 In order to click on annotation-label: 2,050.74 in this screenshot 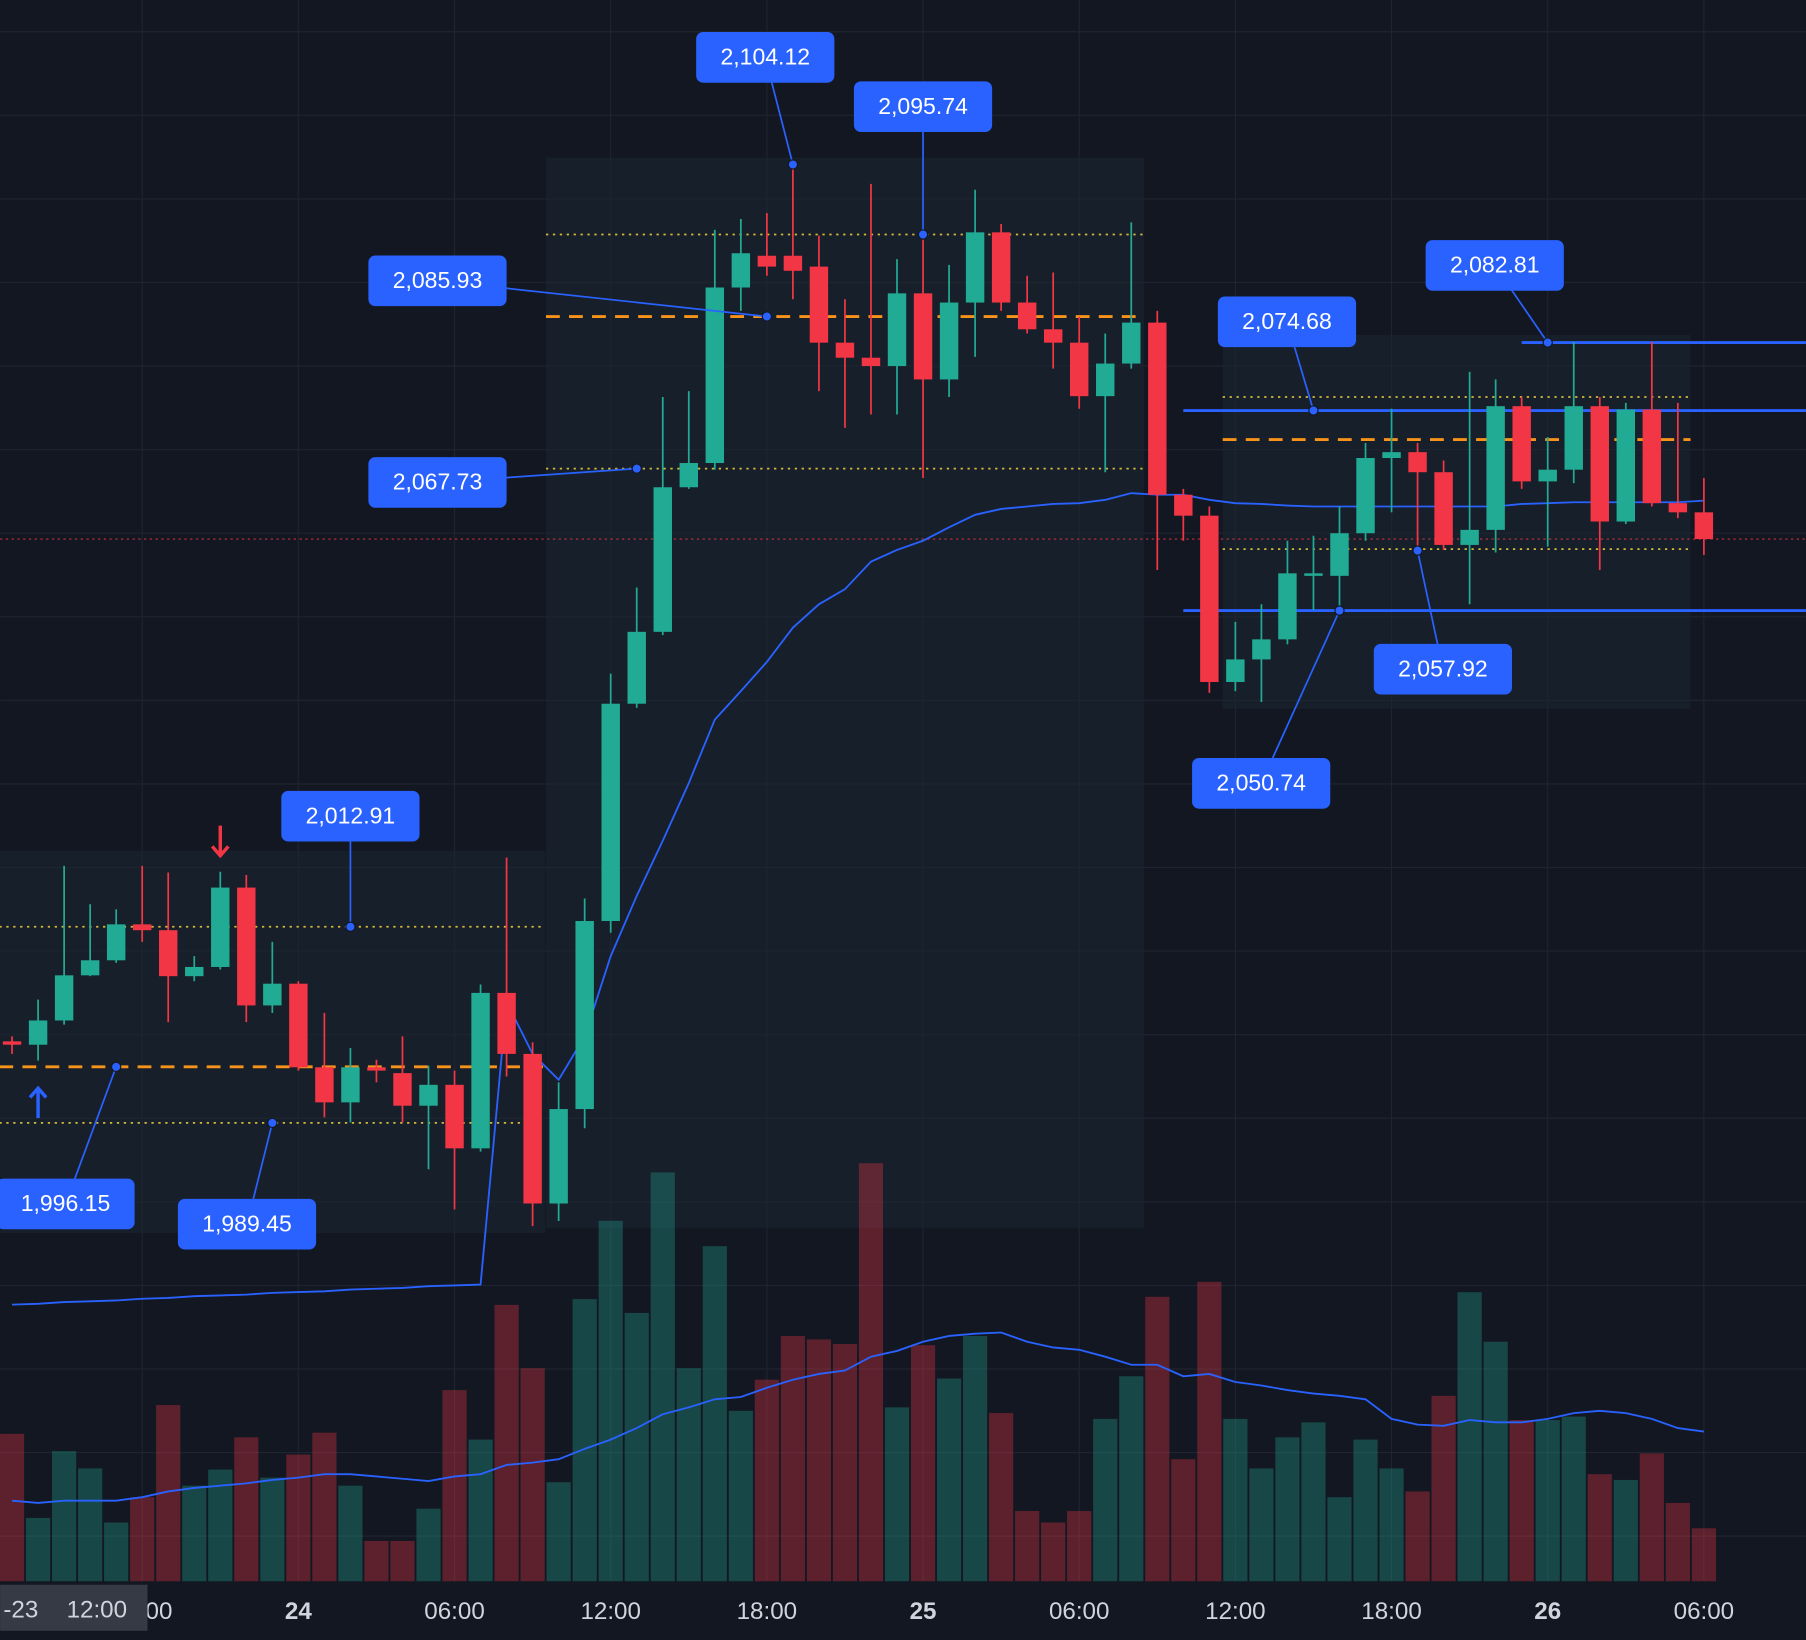, I will do `click(1261, 783)`.